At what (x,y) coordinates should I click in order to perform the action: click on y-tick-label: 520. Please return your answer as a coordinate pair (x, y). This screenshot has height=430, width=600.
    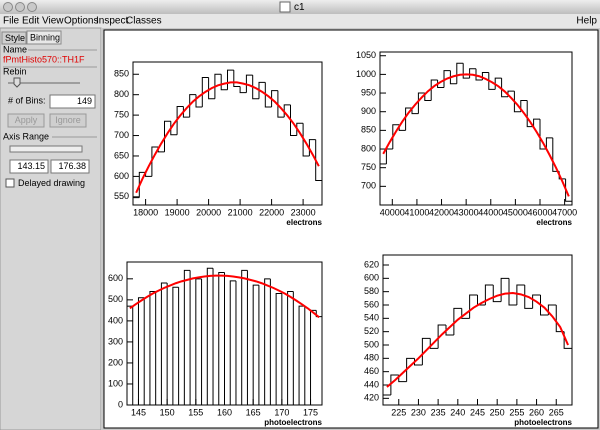
    Looking at the image, I should click on (371, 331).